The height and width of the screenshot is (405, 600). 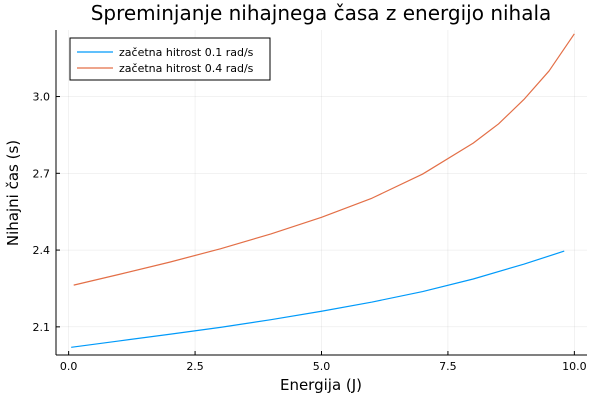 I want to click on x-ticks: 0.0 2.5 5.0 7.5 10.0, so click(x=323, y=362).